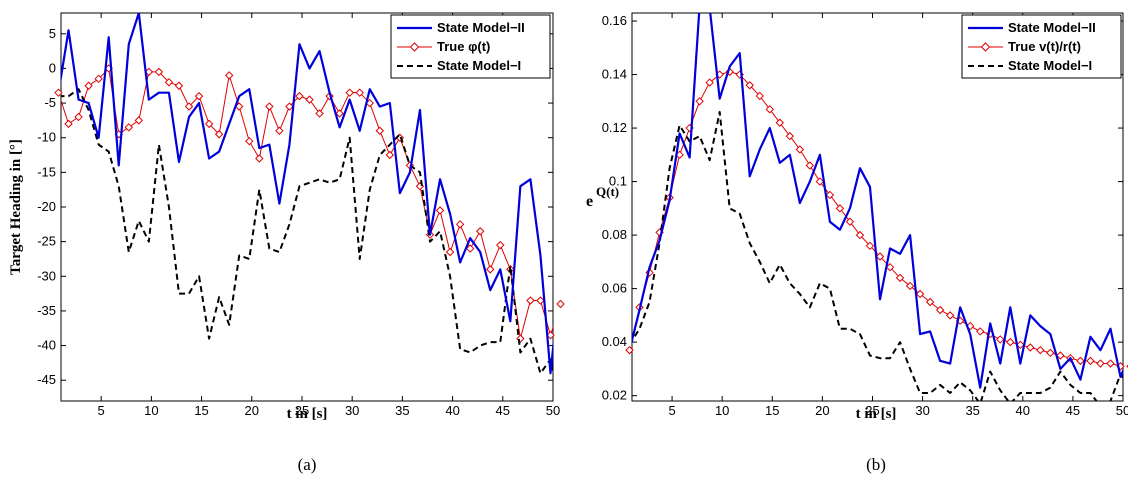 This screenshot has height=481, width=1128. Describe the element at coordinates (722, 410) in the screenshot. I see `x-tick-label: 10` at that location.